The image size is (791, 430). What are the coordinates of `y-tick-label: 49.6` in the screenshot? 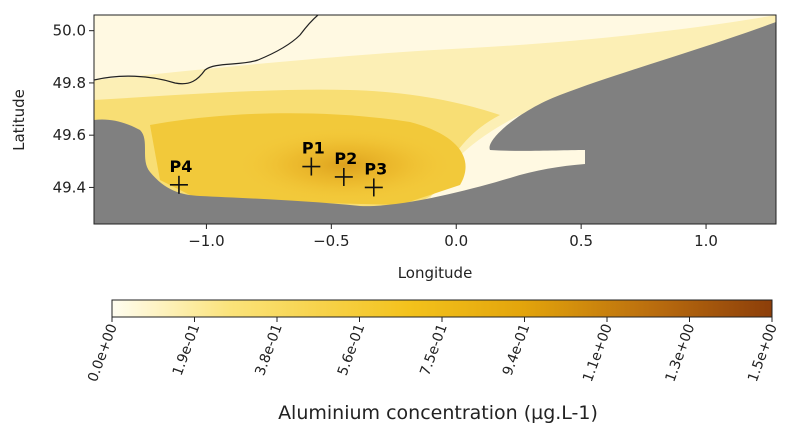 It's located at (69, 135).